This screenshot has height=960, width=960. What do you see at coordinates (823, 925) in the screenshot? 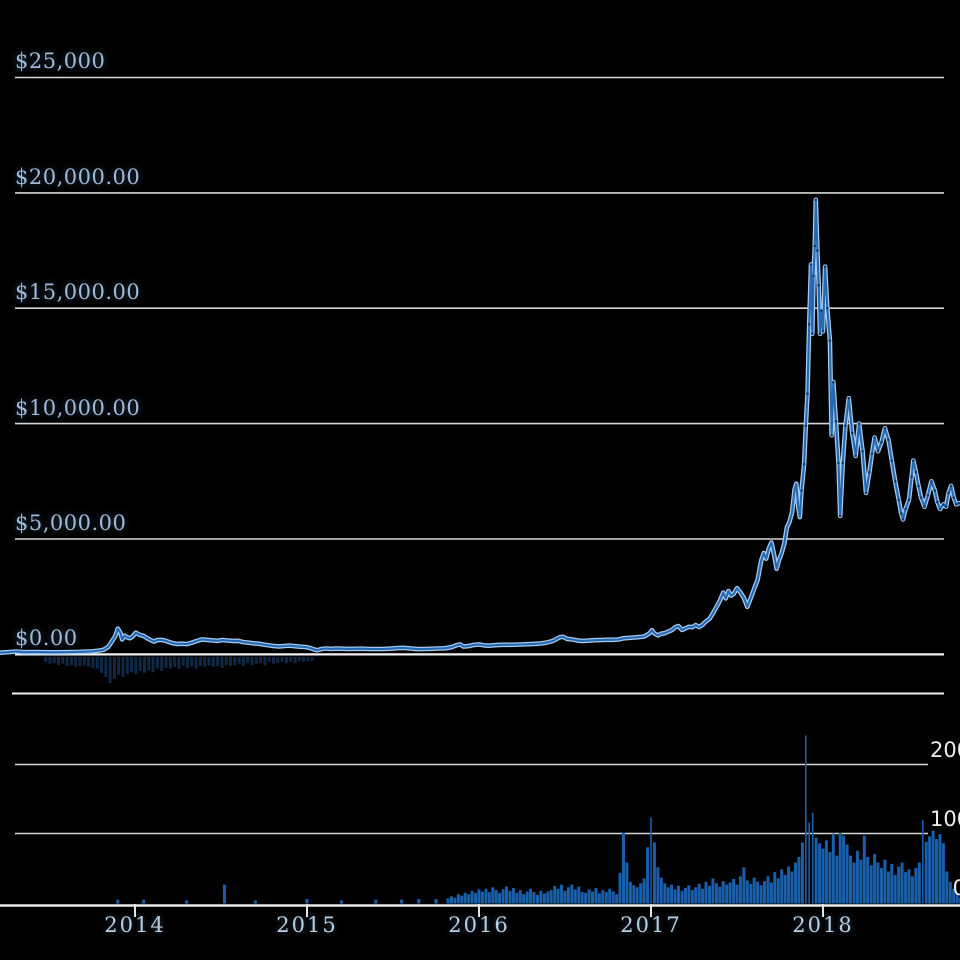
I see `year-label-2018: 2018` at bounding box center [823, 925].